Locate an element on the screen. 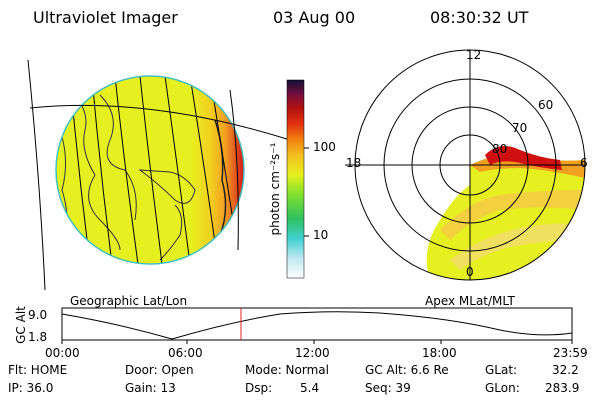 The height and width of the screenshot is (400, 600). glon-label: GLon: is located at coordinates (502, 388).